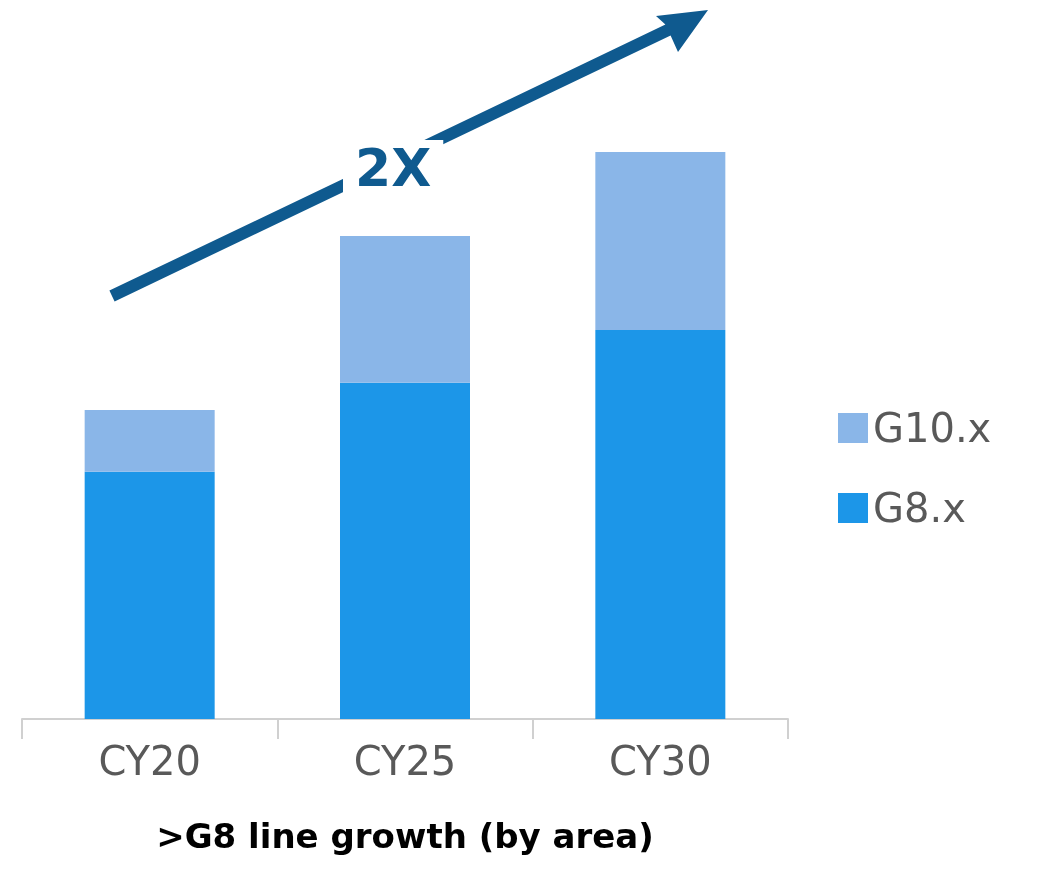  Describe the element at coordinates (405, 761) in the screenshot. I see `x-tick-label: CY25` at that location.